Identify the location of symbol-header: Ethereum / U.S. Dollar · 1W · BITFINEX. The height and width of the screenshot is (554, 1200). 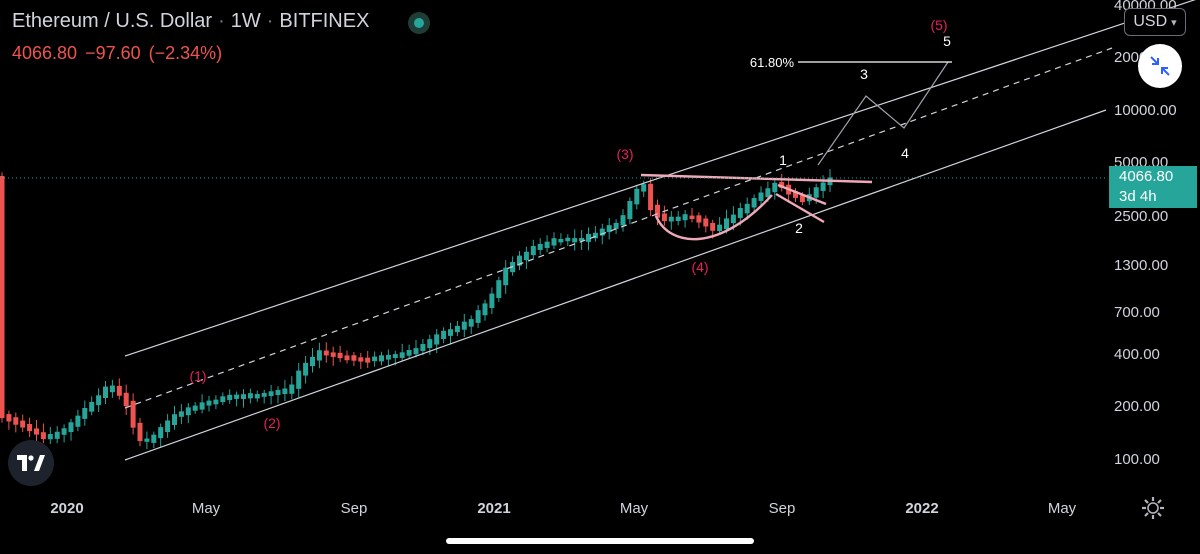
(191, 21).